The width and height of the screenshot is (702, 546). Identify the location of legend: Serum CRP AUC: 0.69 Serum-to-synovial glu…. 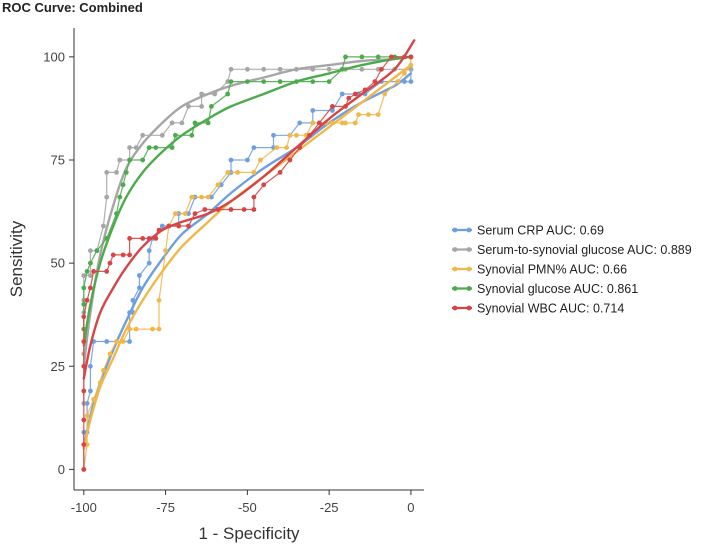
(572, 270).